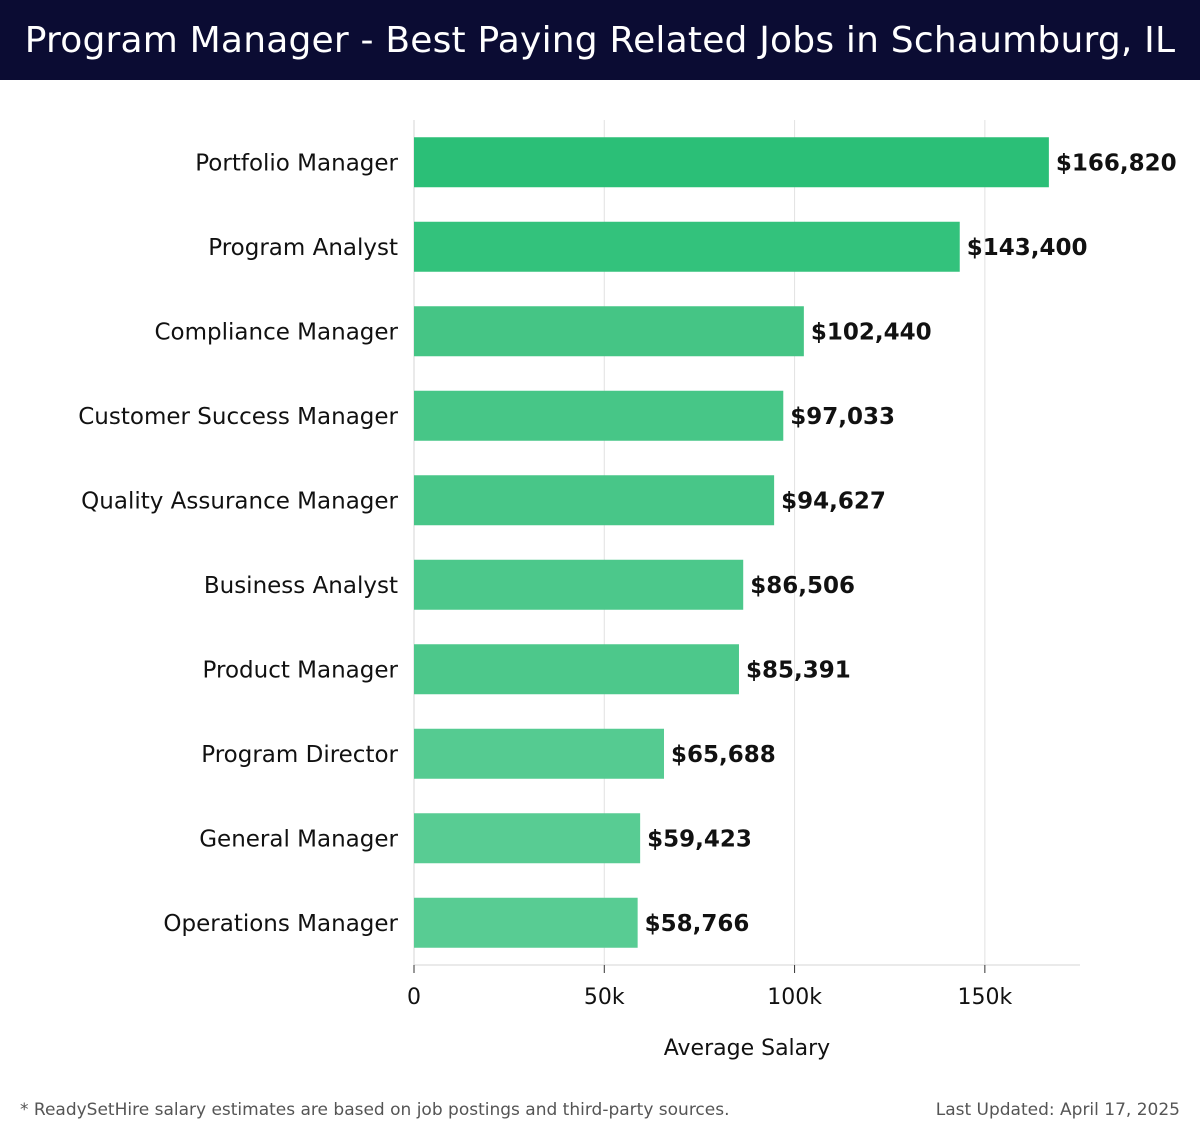 The image size is (1200, 1140). What do you see at coordinates (276, 332) in the screenshot?
I see `category-label-2: Compliance Manager` at bounding box center [276, 332].